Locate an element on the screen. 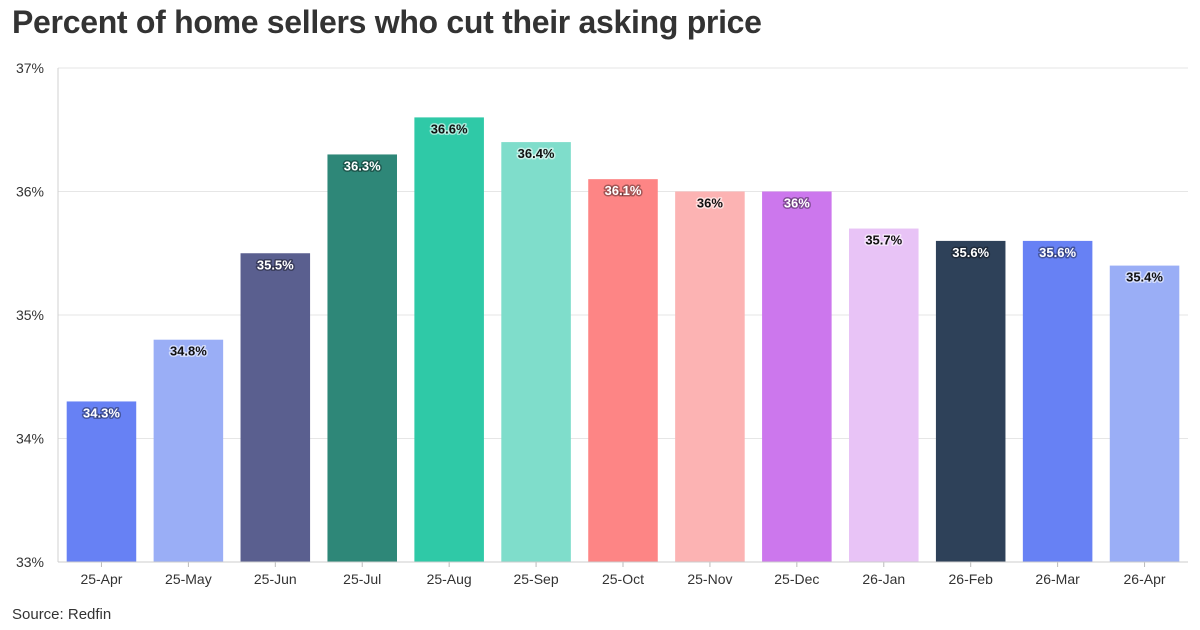 This screenshot has width=1200, height=630. bar-data-label: 36.1% is located at coordinates (623, 190).